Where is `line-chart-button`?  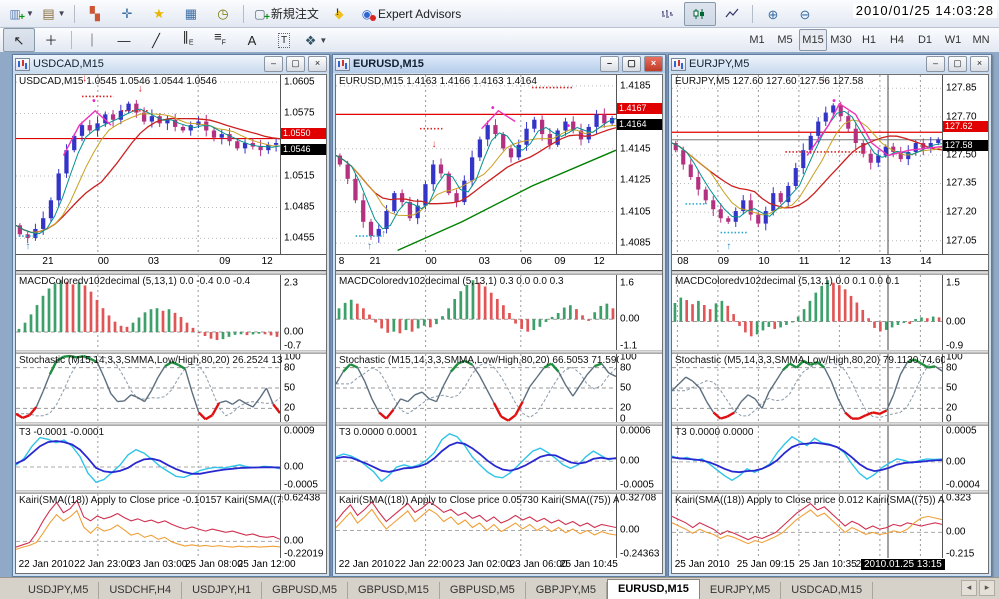
line-chart-button is located at coordinates (732, 14).